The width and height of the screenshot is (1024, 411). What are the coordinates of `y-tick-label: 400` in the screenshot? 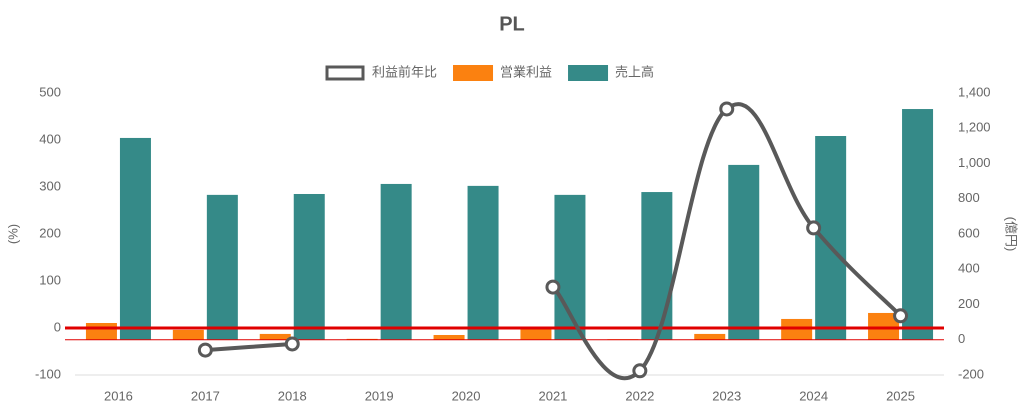 It's located at (50, 138).